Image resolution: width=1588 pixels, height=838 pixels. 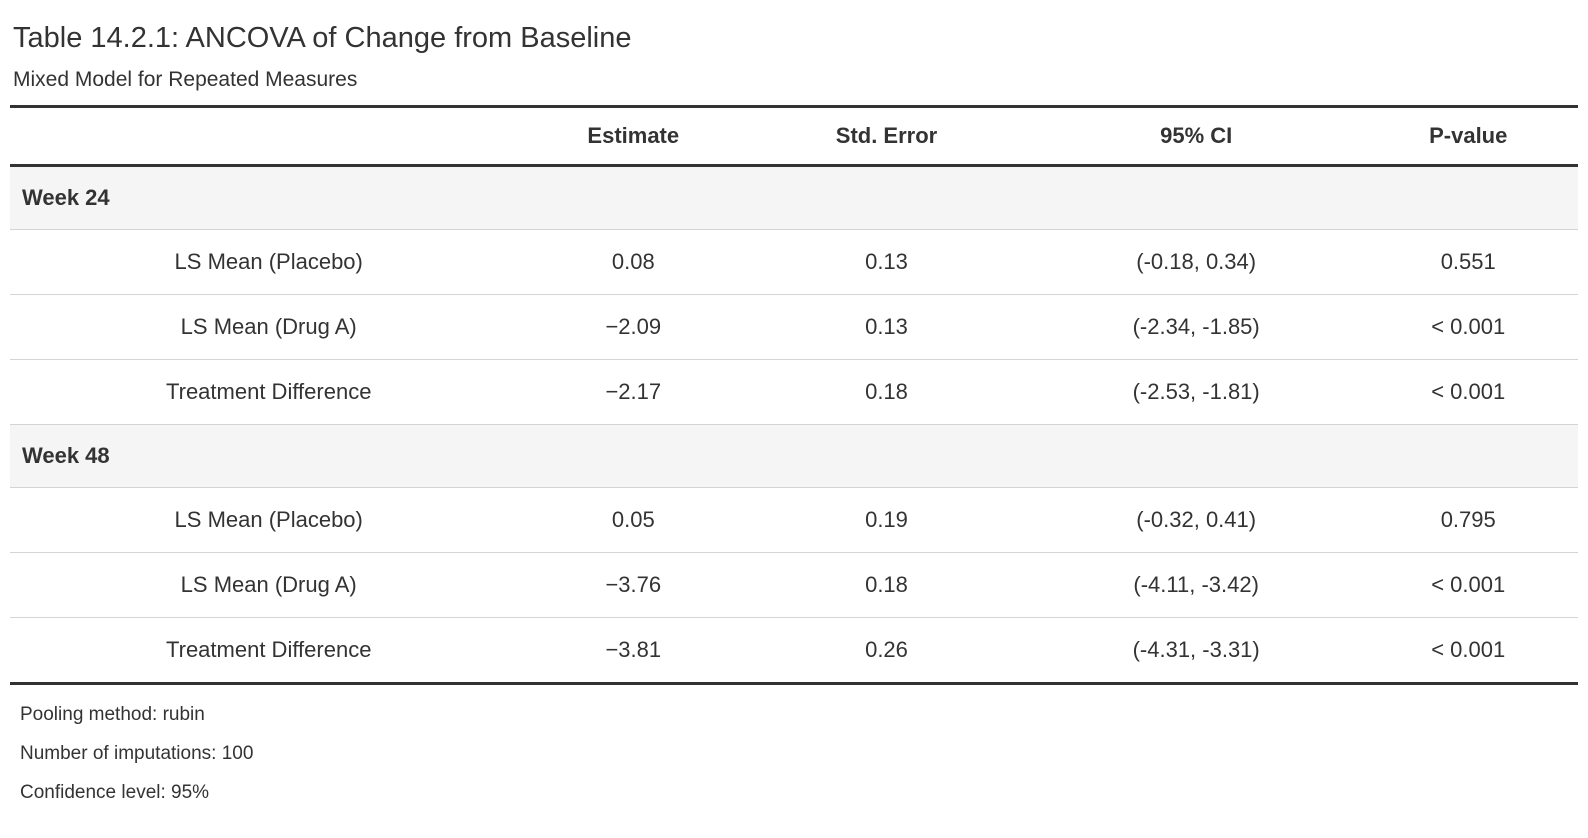 I want to click on column-header-stub, so click(x=269, y=136).